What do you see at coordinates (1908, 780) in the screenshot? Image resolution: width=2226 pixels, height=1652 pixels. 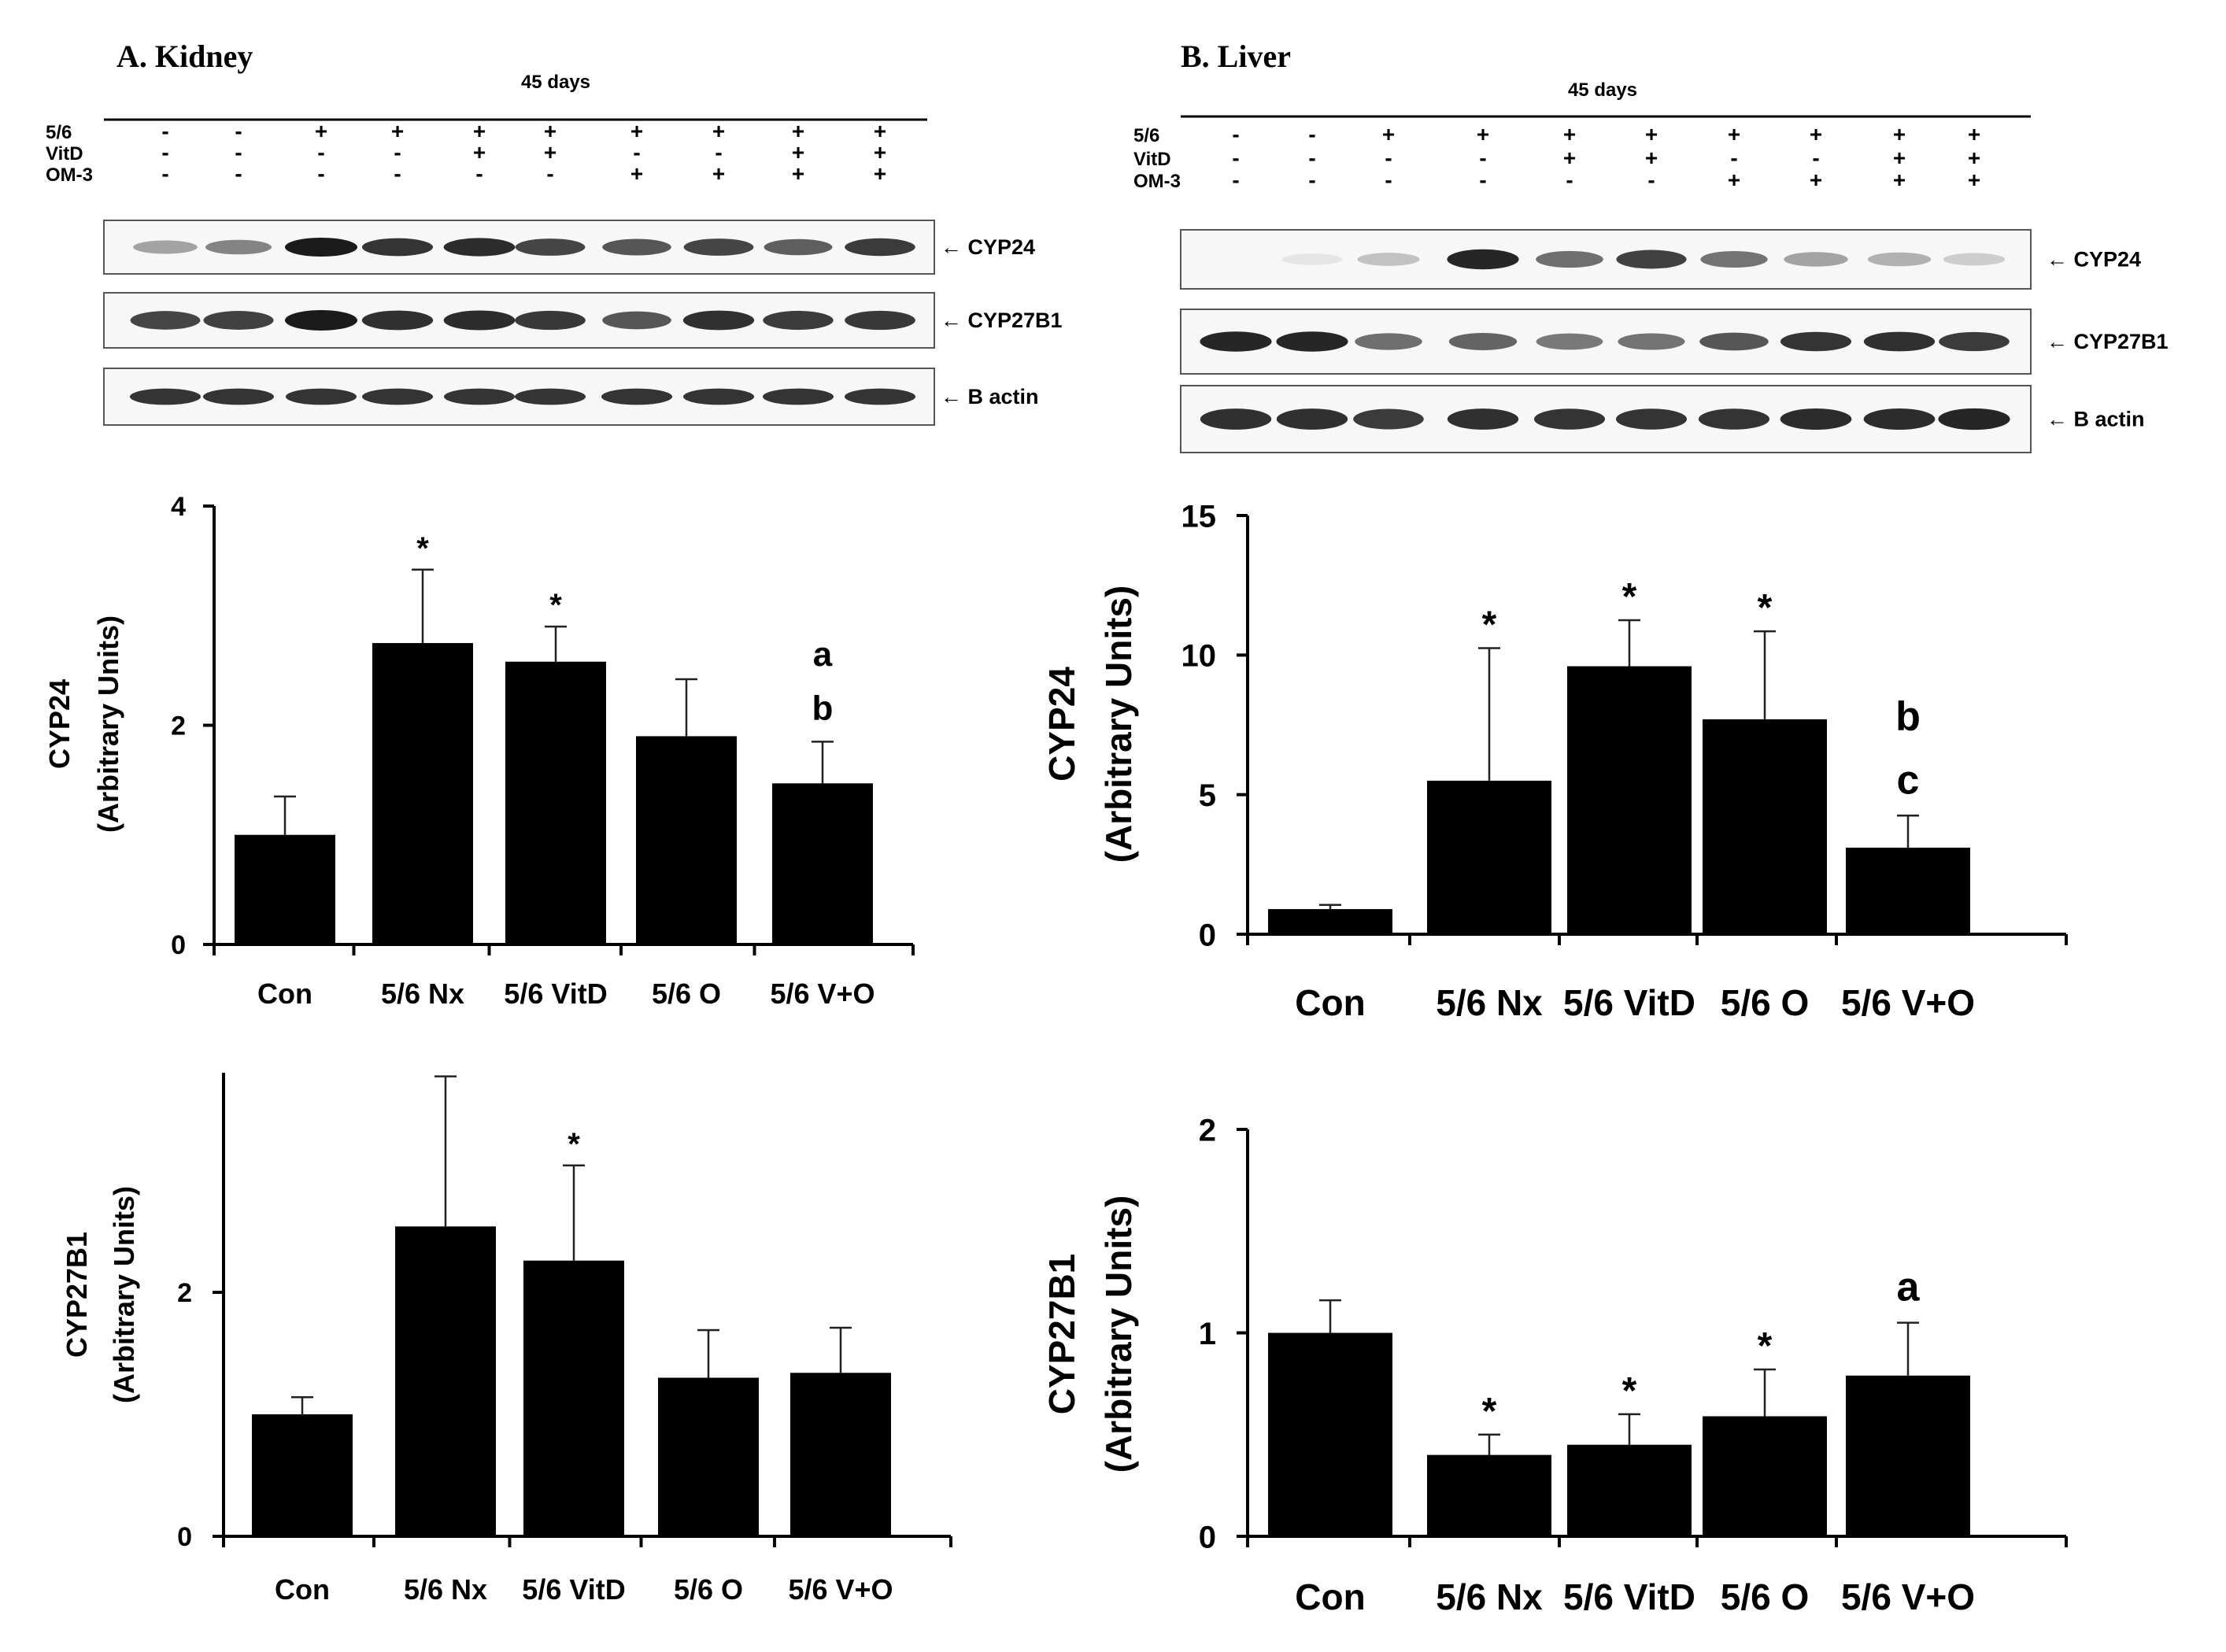 I see `significance-letter: c` at bounding box center [1908, 780].